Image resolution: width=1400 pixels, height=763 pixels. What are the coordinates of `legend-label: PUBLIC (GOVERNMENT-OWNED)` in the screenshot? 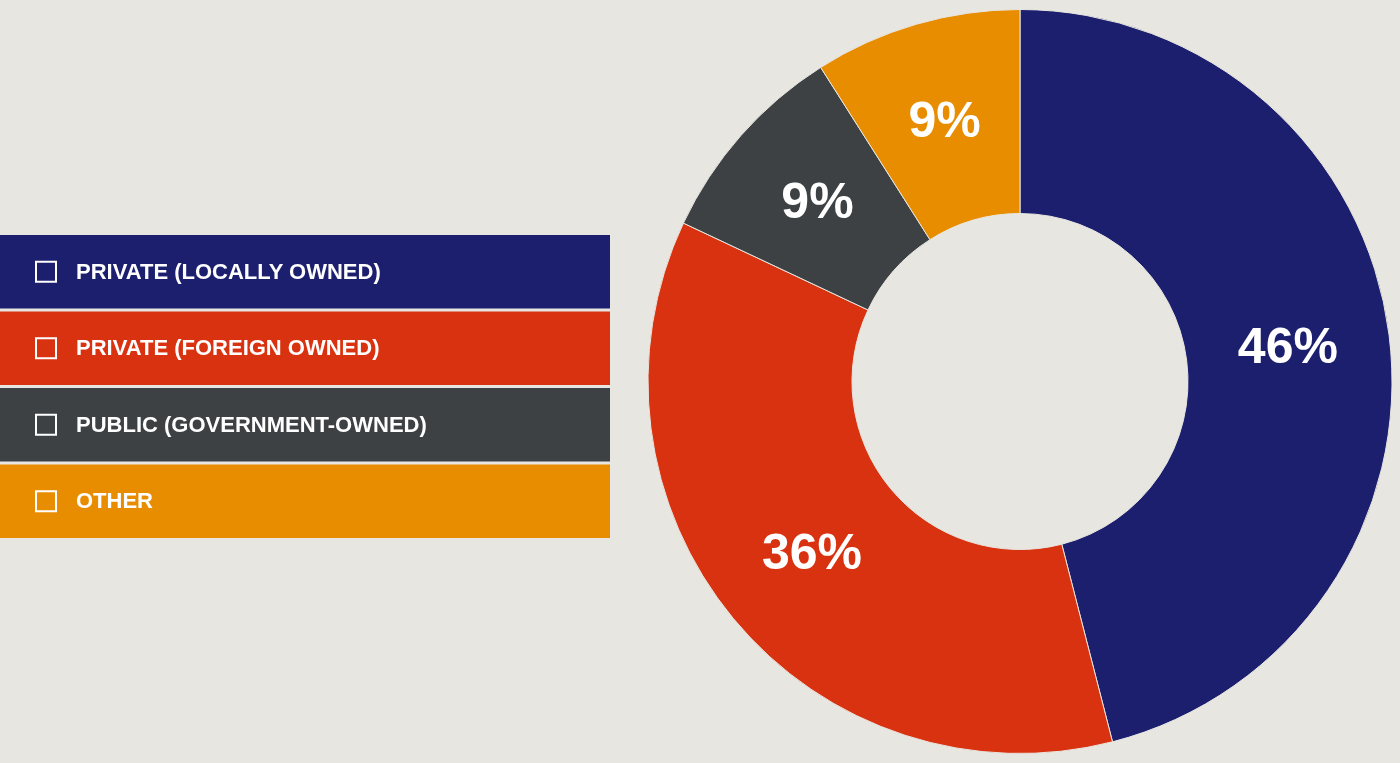 It's located at (251, 424).